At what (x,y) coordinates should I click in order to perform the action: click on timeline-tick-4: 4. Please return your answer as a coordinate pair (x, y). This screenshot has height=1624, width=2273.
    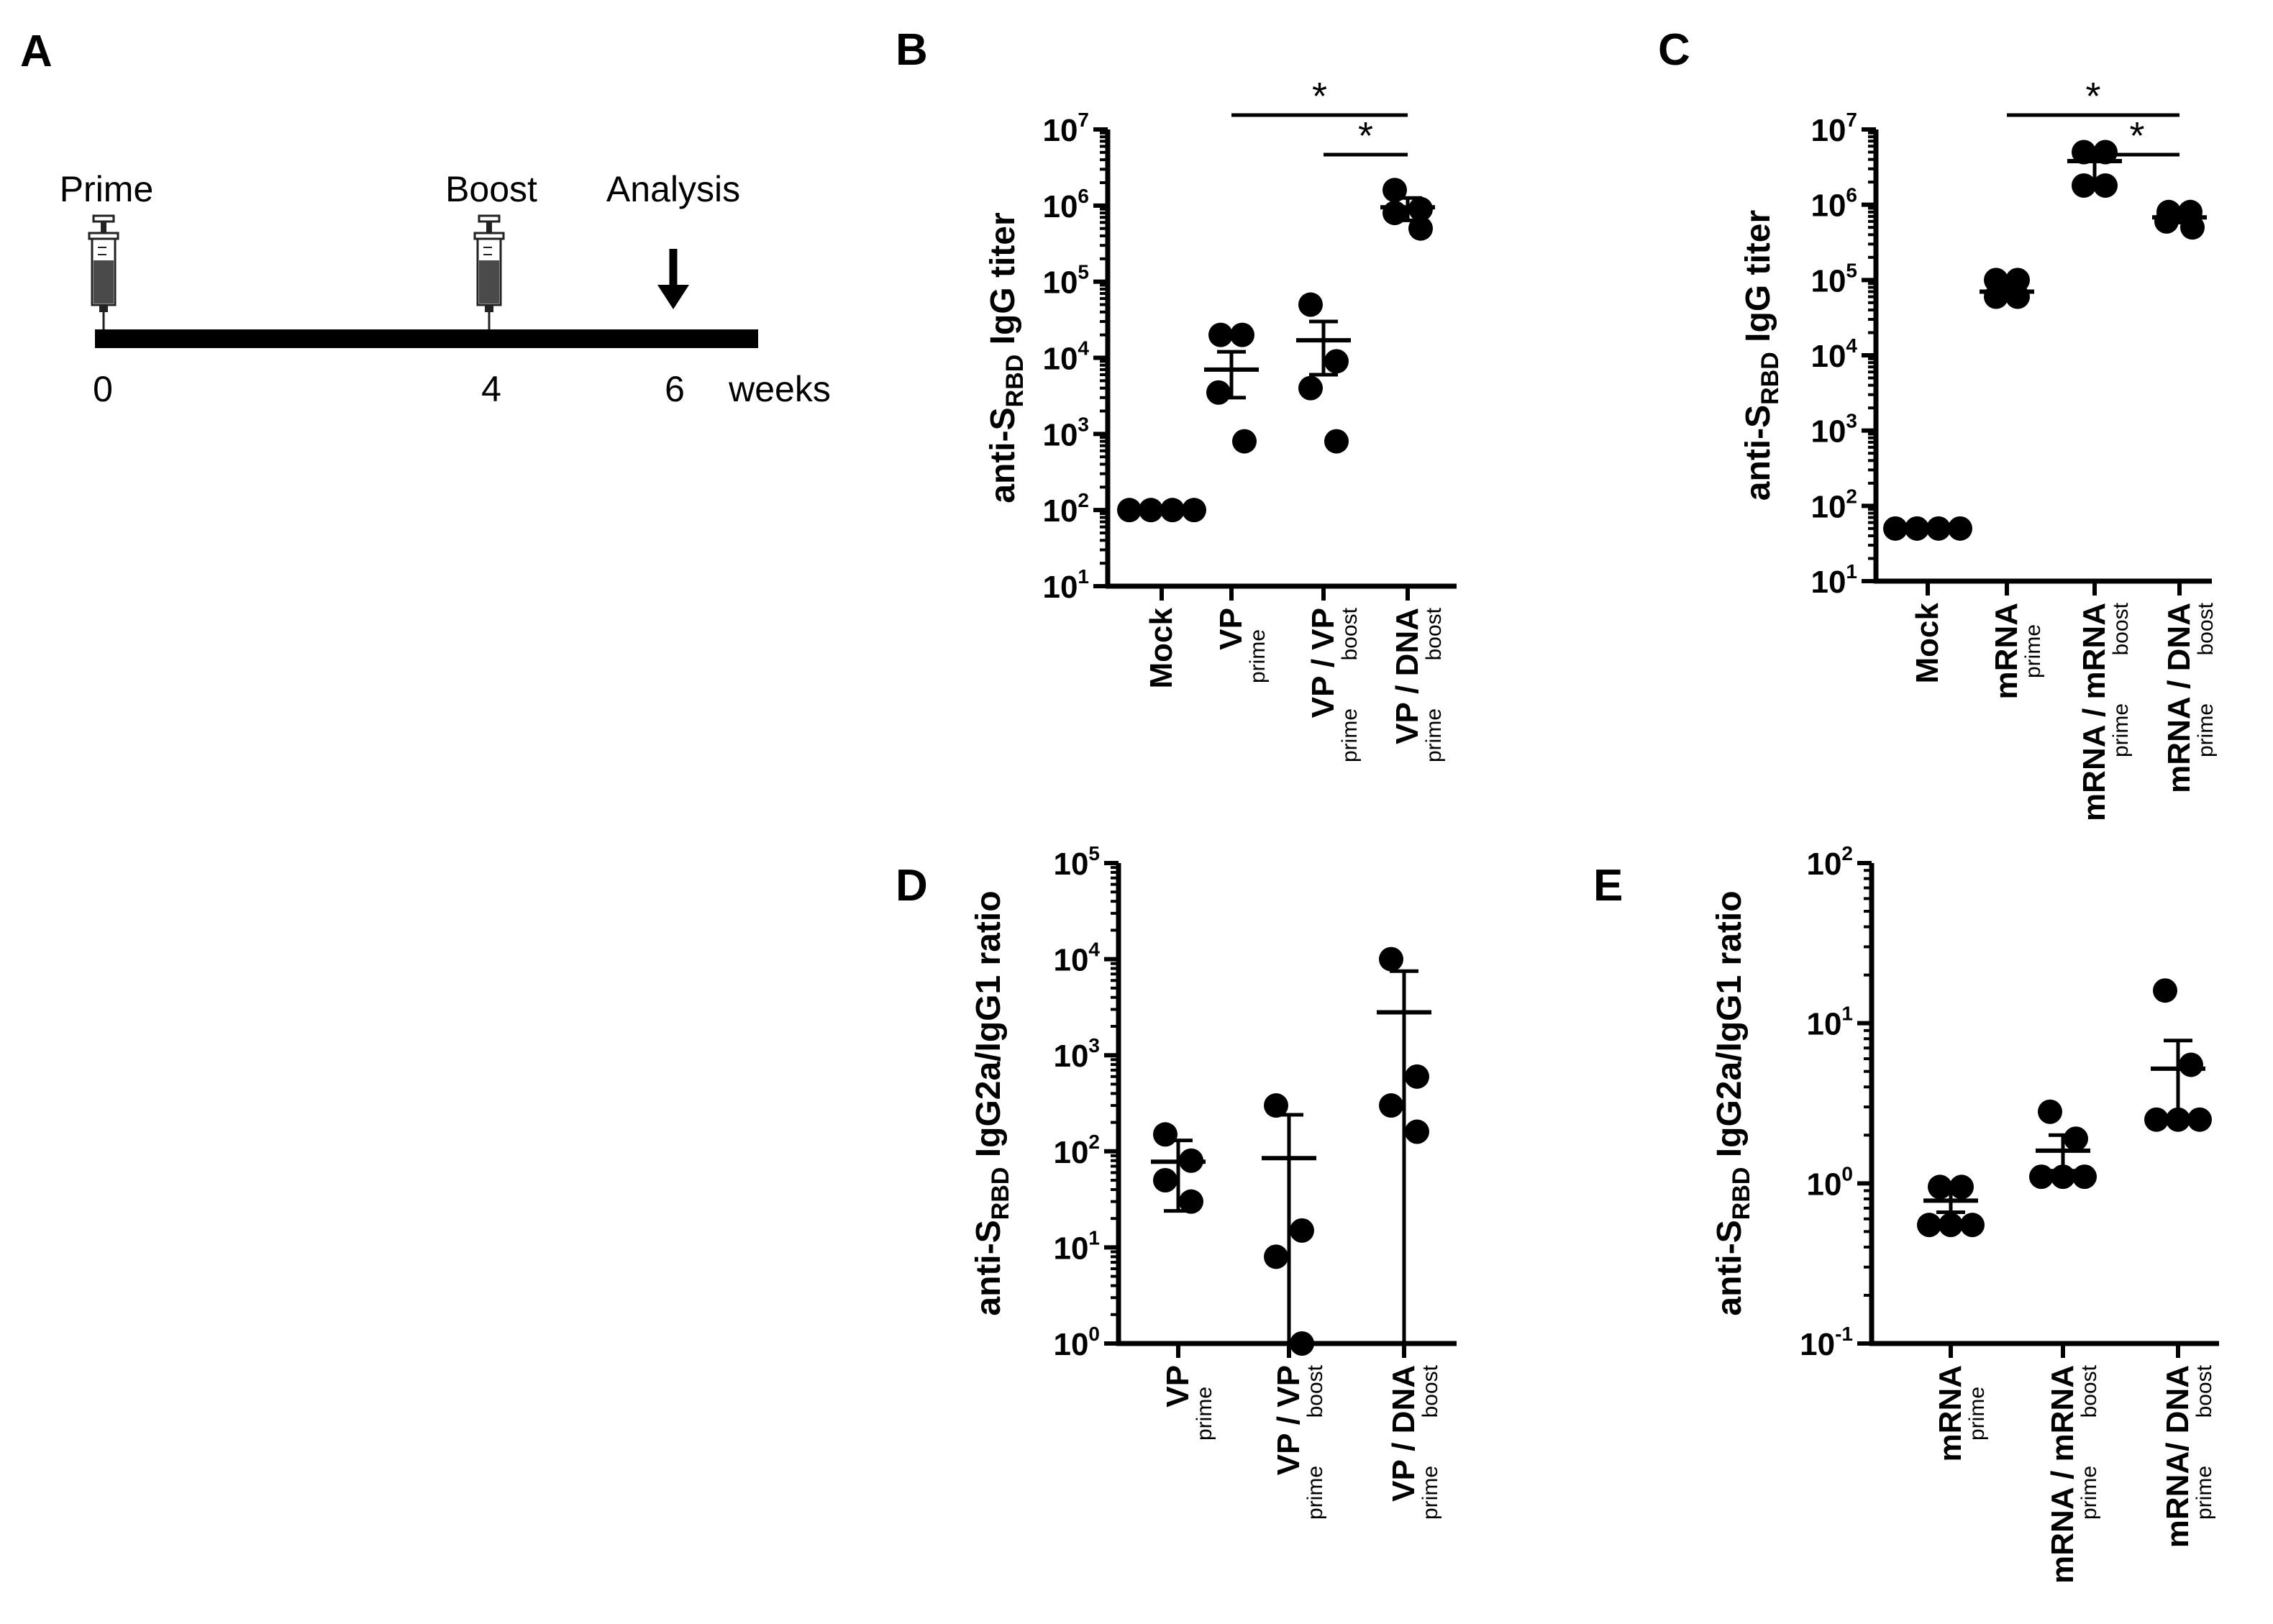
    Looking at the image, I should click on (491, 389).